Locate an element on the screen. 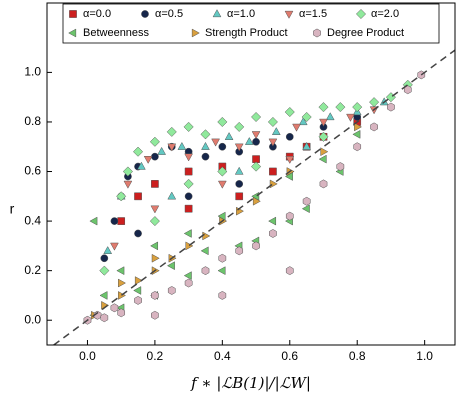  legend-label: α=0.0 is located at coordinates (97, 14).